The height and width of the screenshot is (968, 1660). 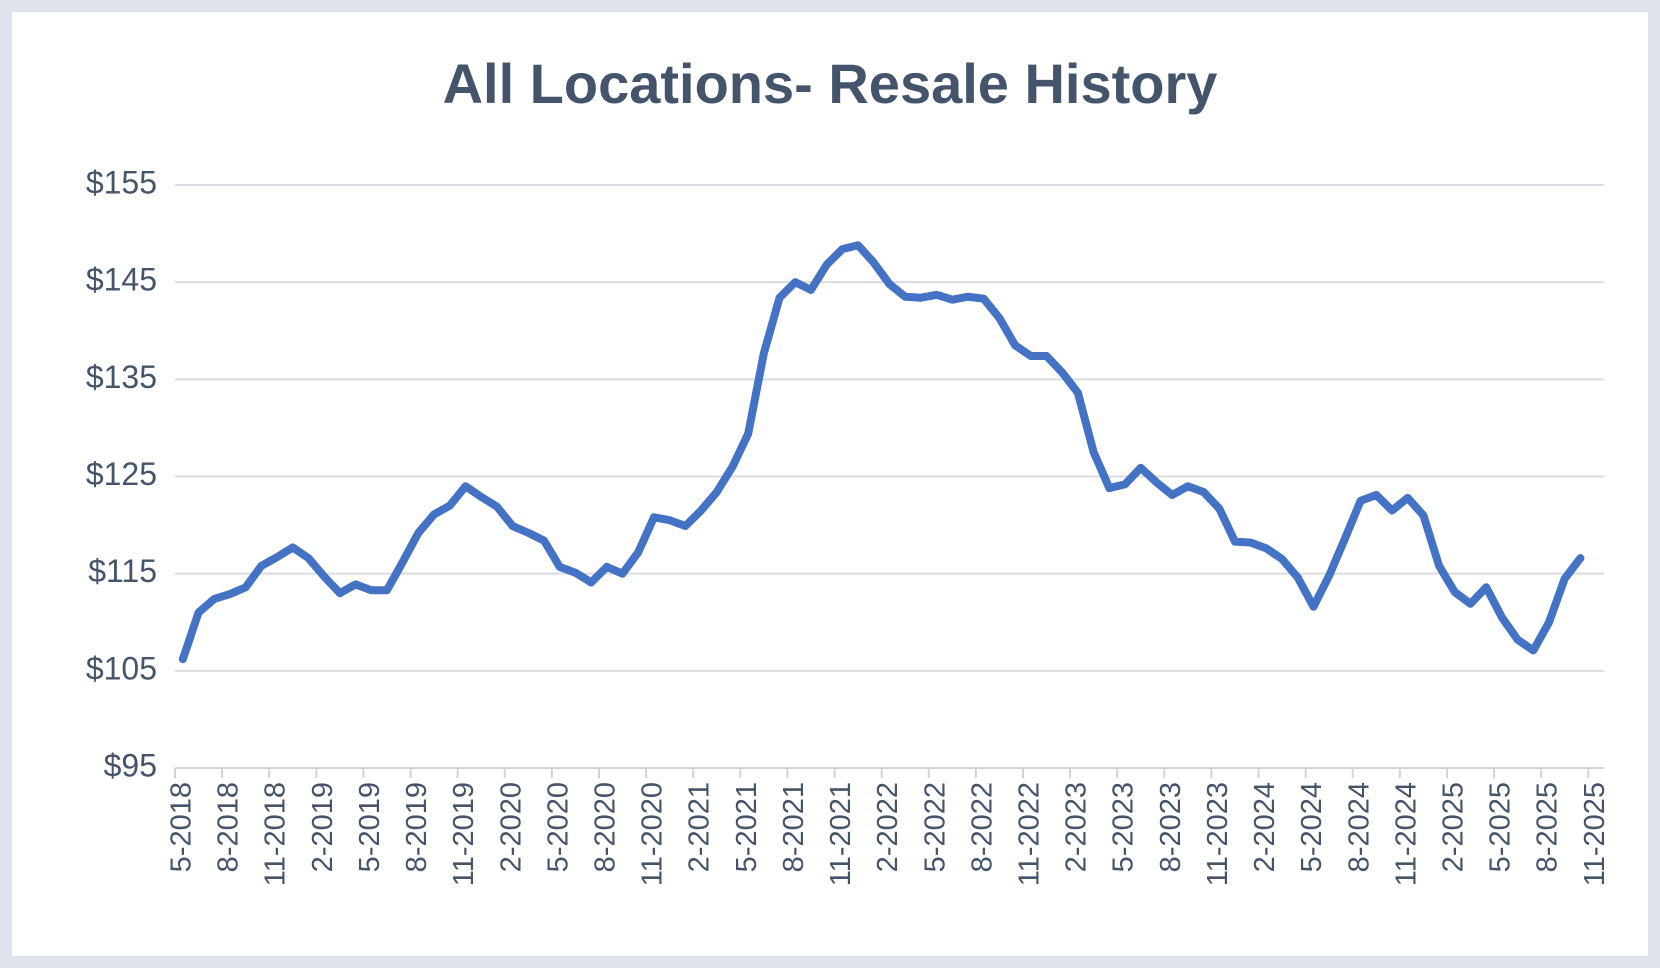 I want to click on x-tick-label: 5-2022, so click(x=935, y=827).